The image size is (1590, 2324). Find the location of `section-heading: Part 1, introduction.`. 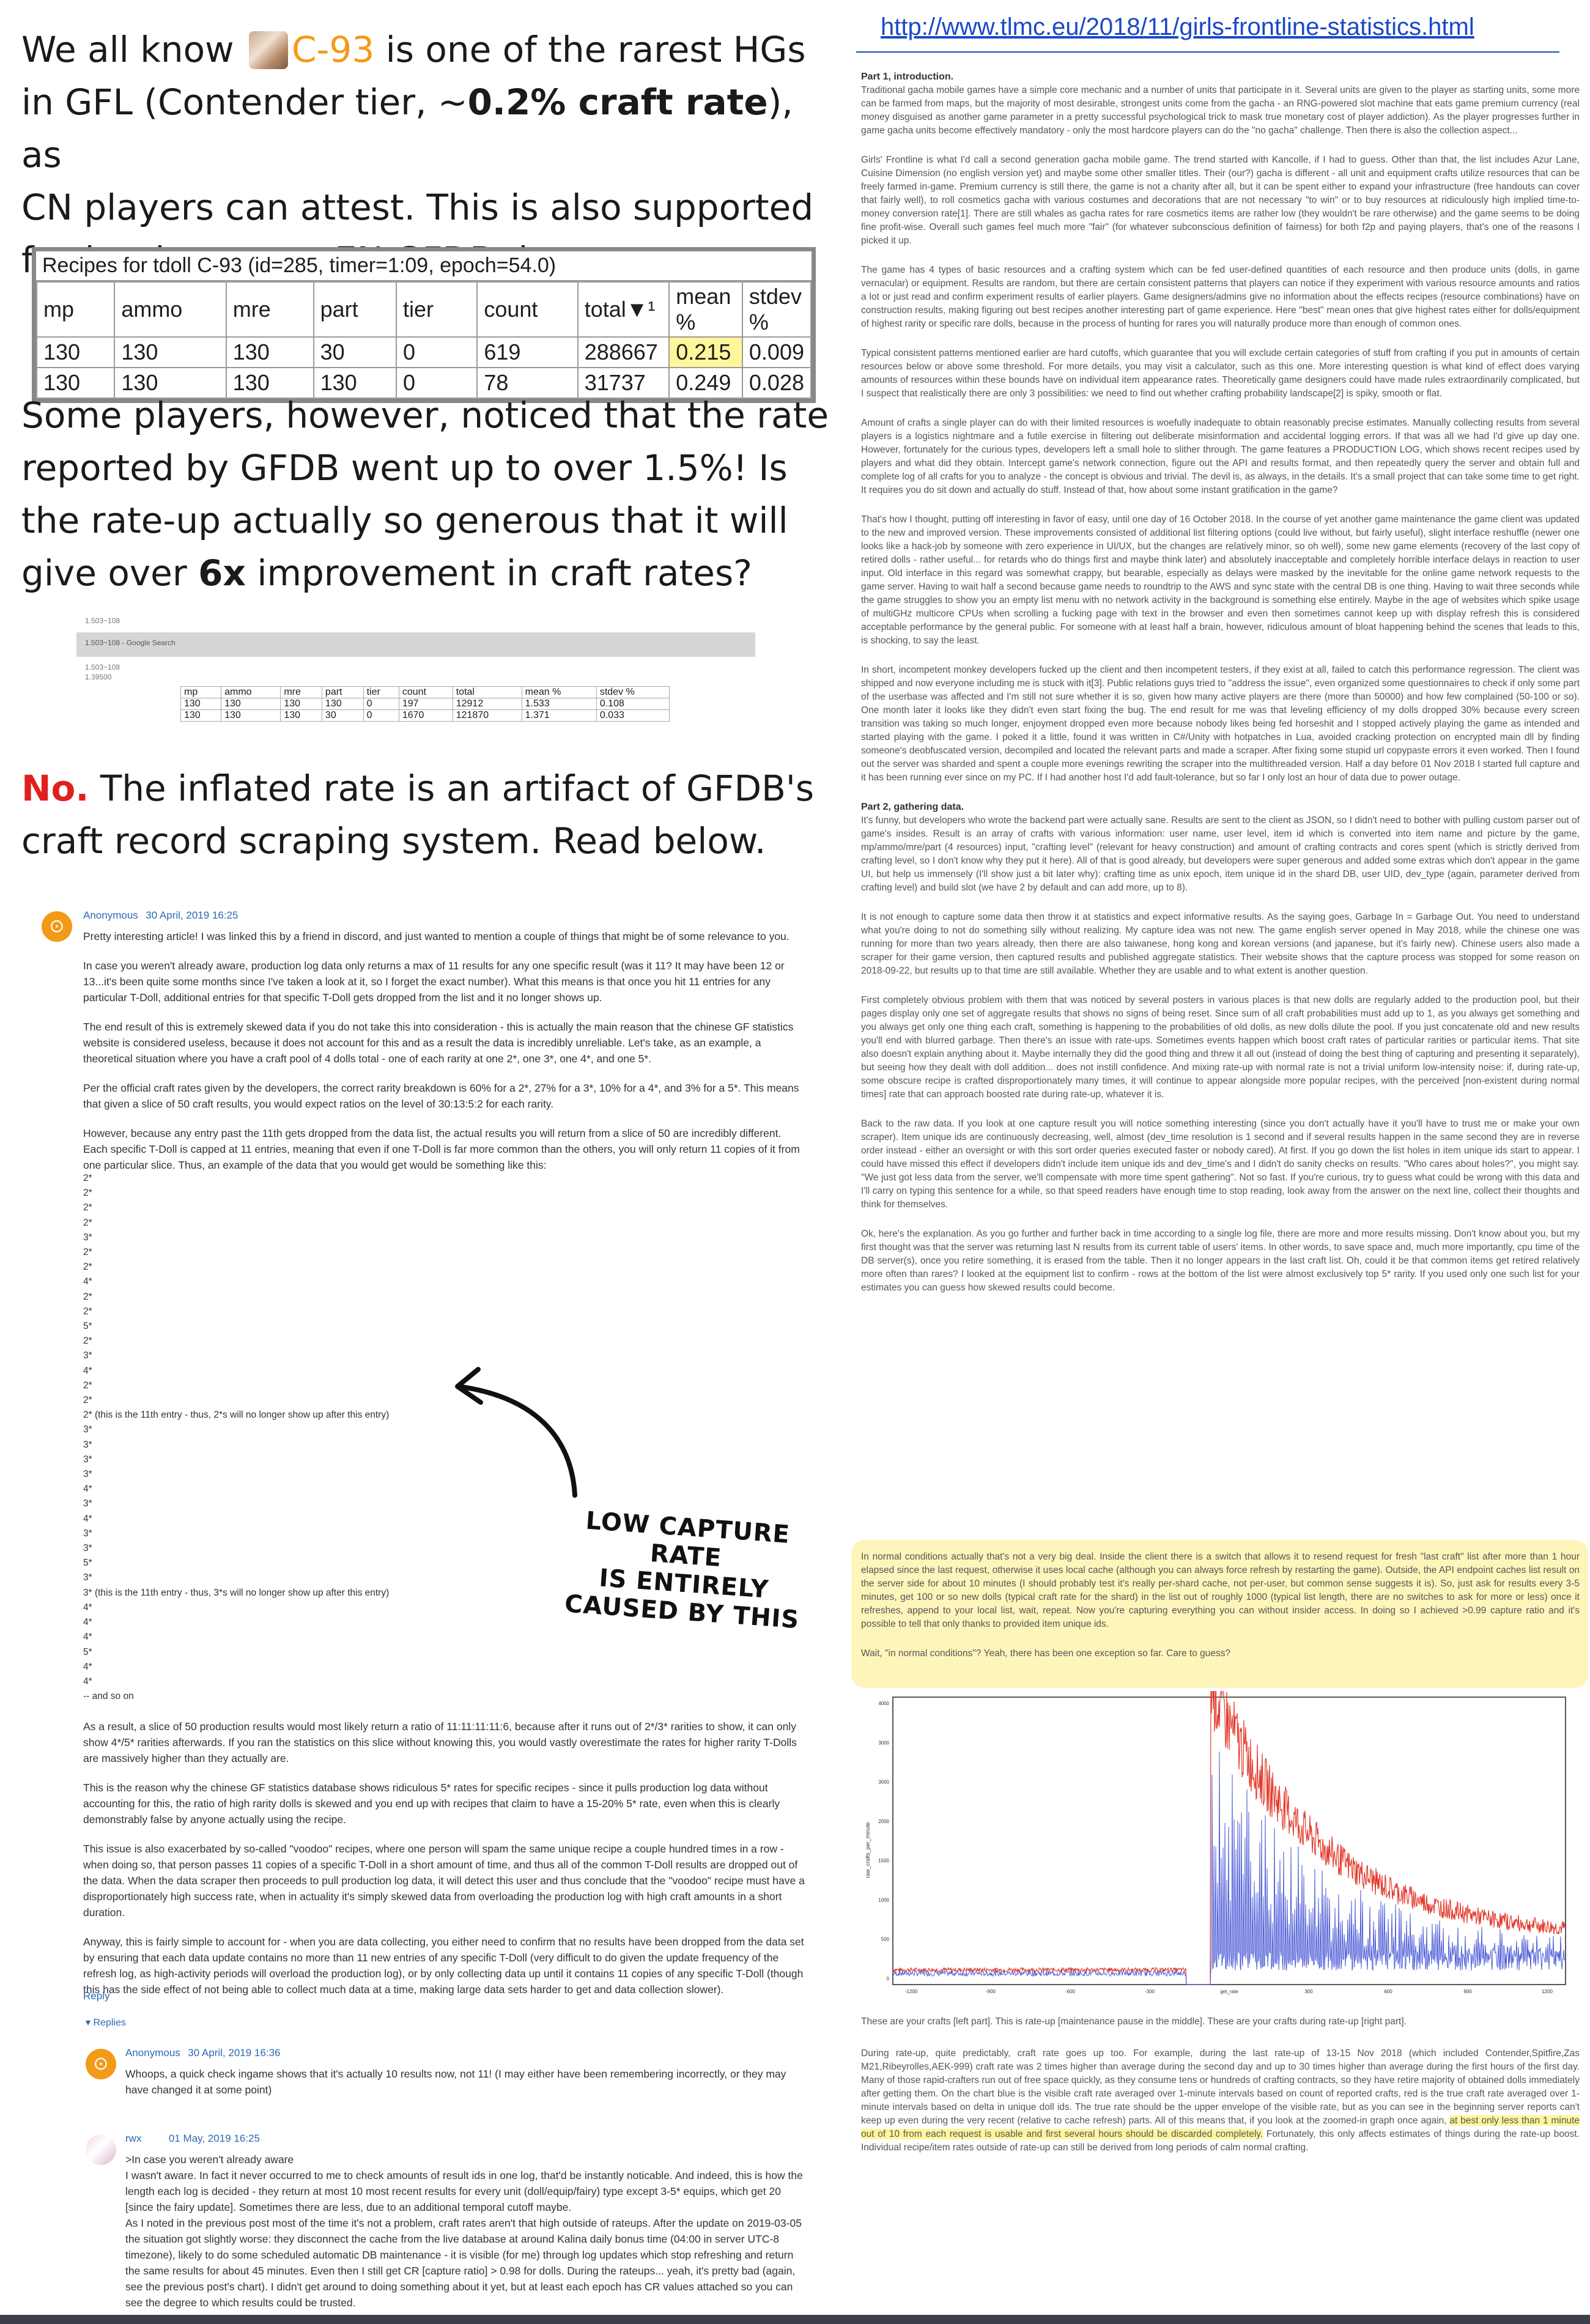

section-heading: Part 1, introduction. is located at coordinates (908, 77).